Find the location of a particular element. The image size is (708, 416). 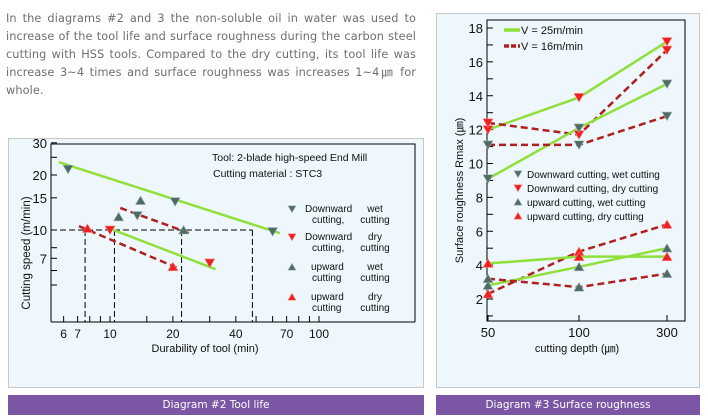

caption-surface-roughness: Diagram #3 Surface roughness is located at coordinates (568, 405).